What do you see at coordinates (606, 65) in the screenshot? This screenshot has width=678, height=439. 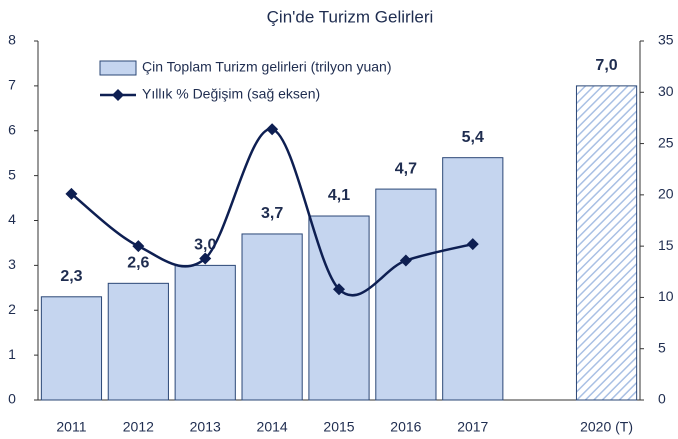 I see `data-label: 7,0` at bounding box center [606, 65].